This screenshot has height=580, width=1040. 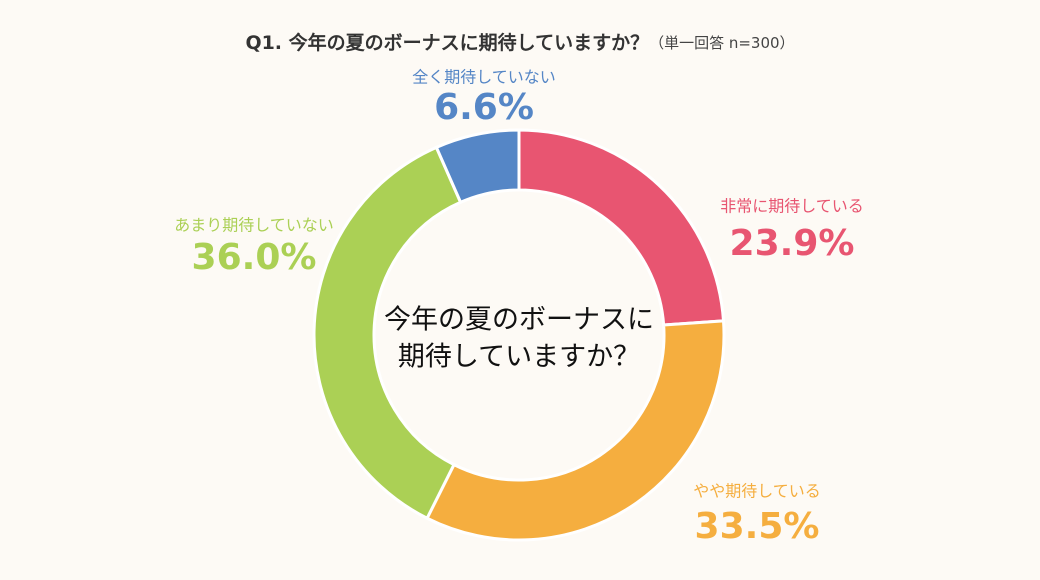 What do you see at coordinates (484, 107) in the screenshot?
I see `value-label: 6.6%` at bounding box center [484, 107].